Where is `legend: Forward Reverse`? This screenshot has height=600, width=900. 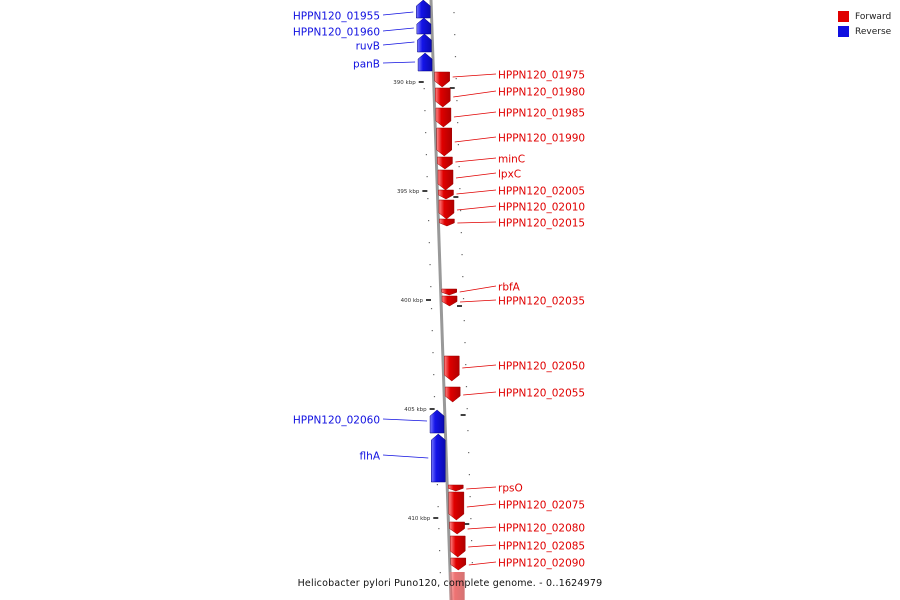 legend: Forward Reverse is located at coordinates (864, 24).